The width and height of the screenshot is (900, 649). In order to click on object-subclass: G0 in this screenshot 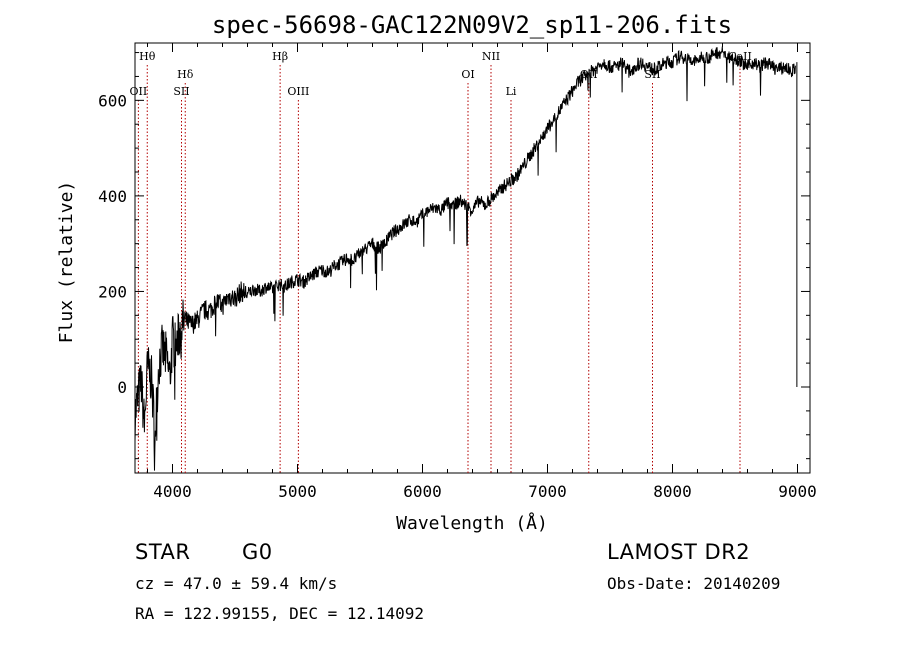, I will do `click(257, 552)`.